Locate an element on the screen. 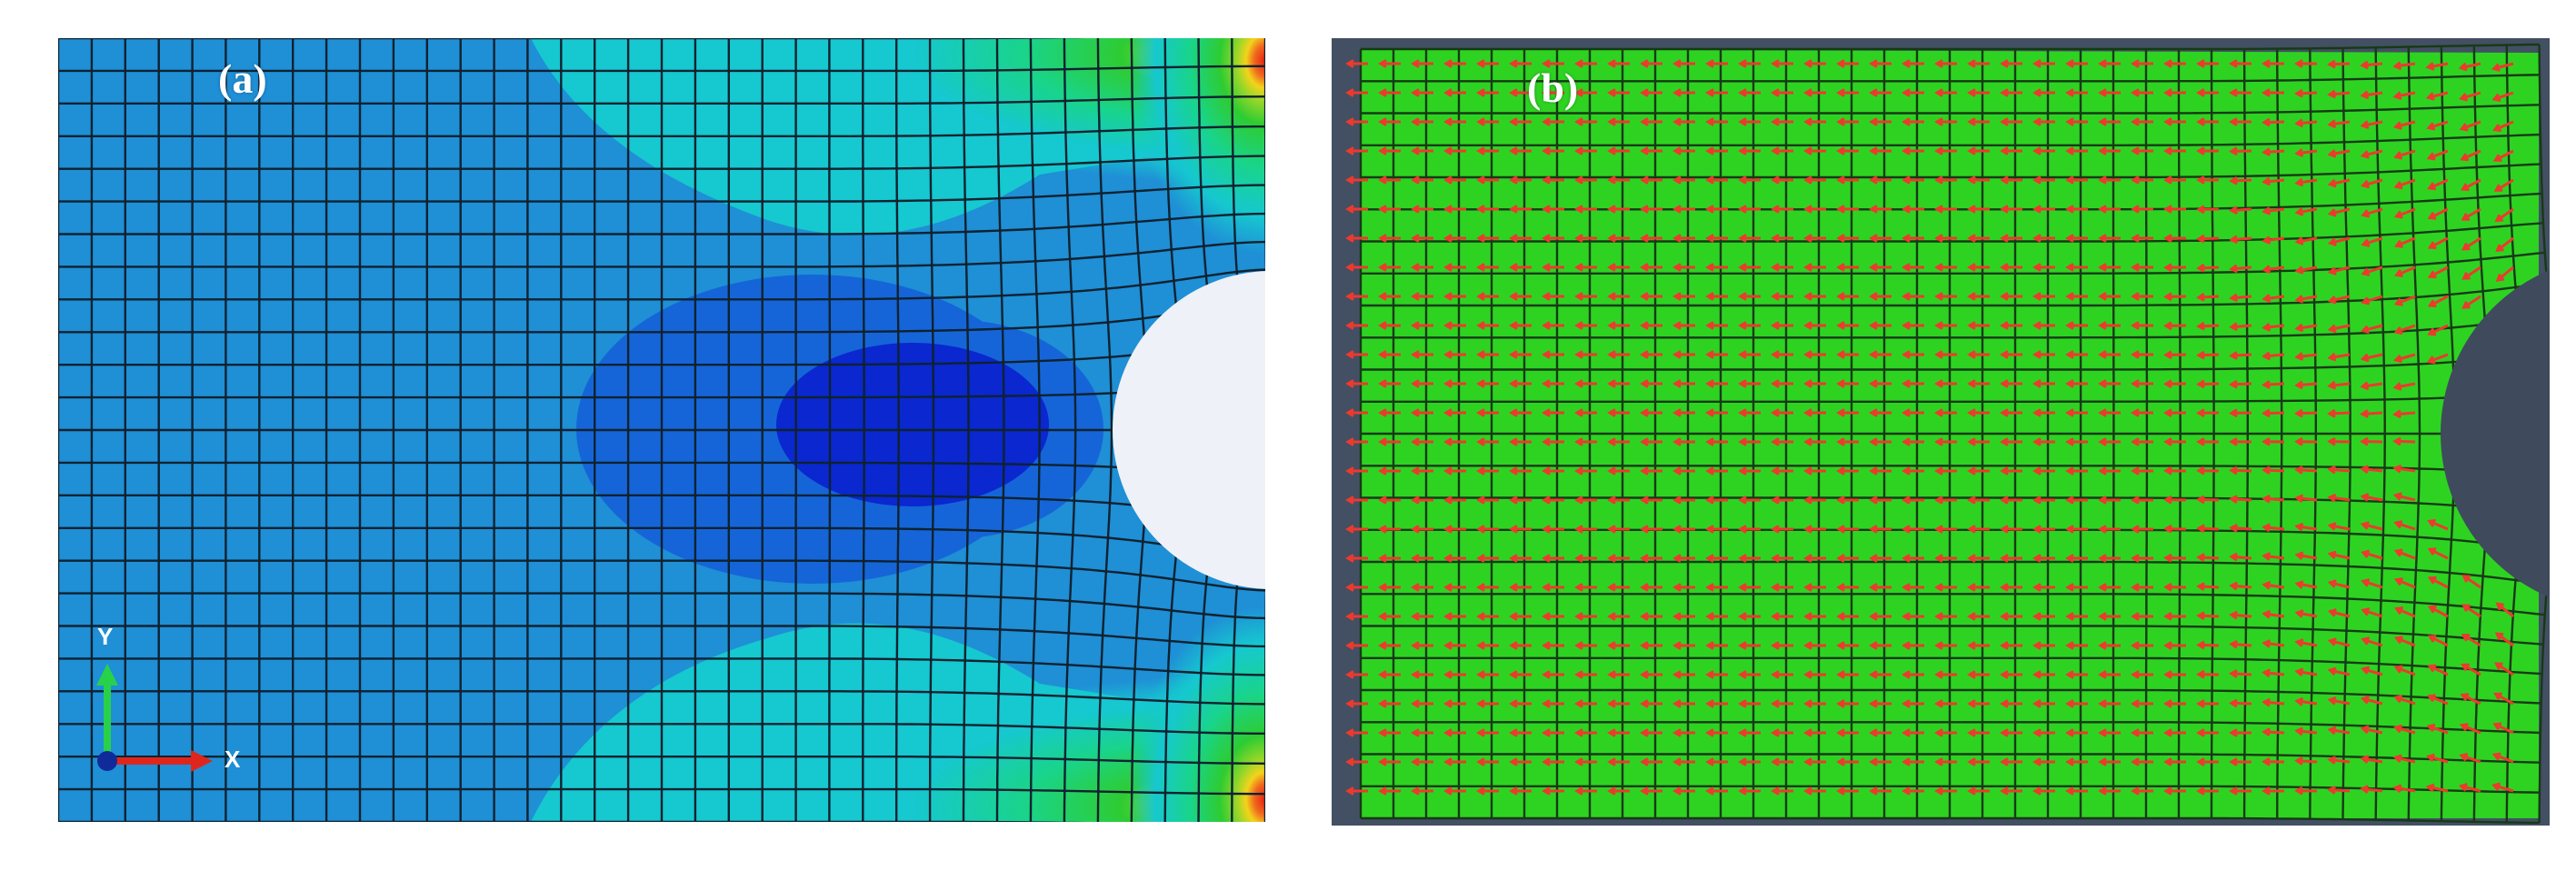 The width and height of the screenshot is (2576, 871). panel-label-b: (b) is located at coordinates (1553, 88).